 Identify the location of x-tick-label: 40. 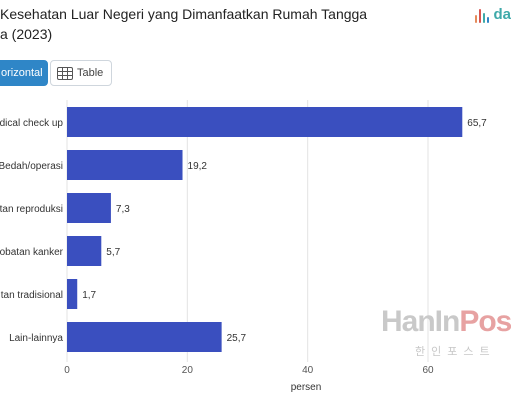
(308, 370).